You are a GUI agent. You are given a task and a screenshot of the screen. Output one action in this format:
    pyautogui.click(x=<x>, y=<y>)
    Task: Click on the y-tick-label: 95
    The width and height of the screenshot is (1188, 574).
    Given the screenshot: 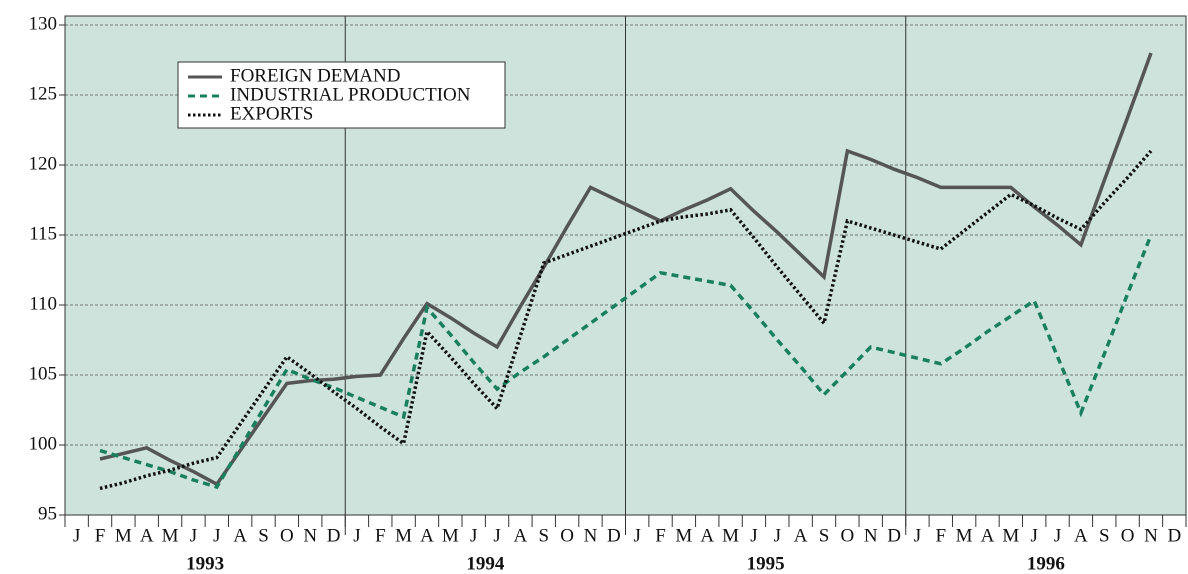 What is the action you would take?
    pyautogui.click(x=47, y=513)
    